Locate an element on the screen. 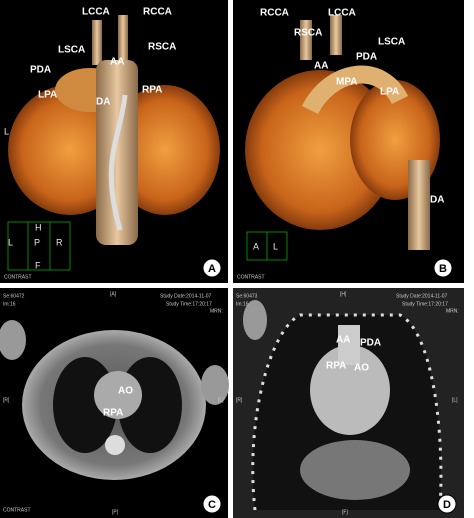  orientation: P is located at coordinates (37, 242).